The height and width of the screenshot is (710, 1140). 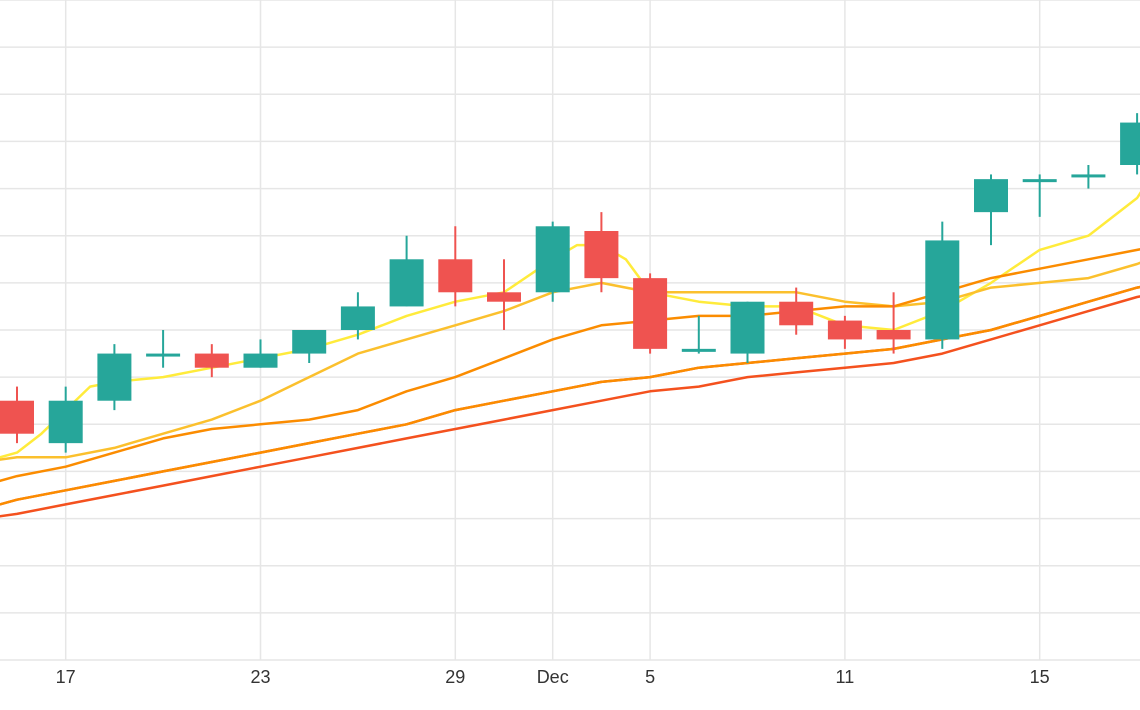 What do you see at coordinates (455, 677) in the screenshot?
I see `x-tick-label: 29` at bounding box center [455, 677].